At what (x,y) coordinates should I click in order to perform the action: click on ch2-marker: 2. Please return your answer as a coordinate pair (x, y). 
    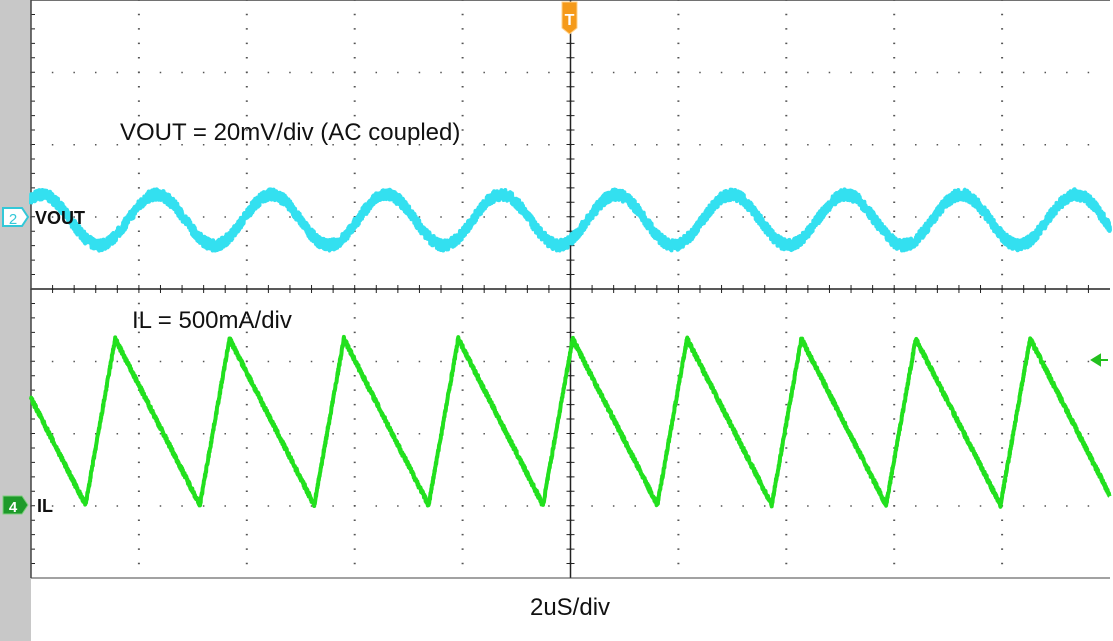
    Looking at the image, I should click on (16, 217).